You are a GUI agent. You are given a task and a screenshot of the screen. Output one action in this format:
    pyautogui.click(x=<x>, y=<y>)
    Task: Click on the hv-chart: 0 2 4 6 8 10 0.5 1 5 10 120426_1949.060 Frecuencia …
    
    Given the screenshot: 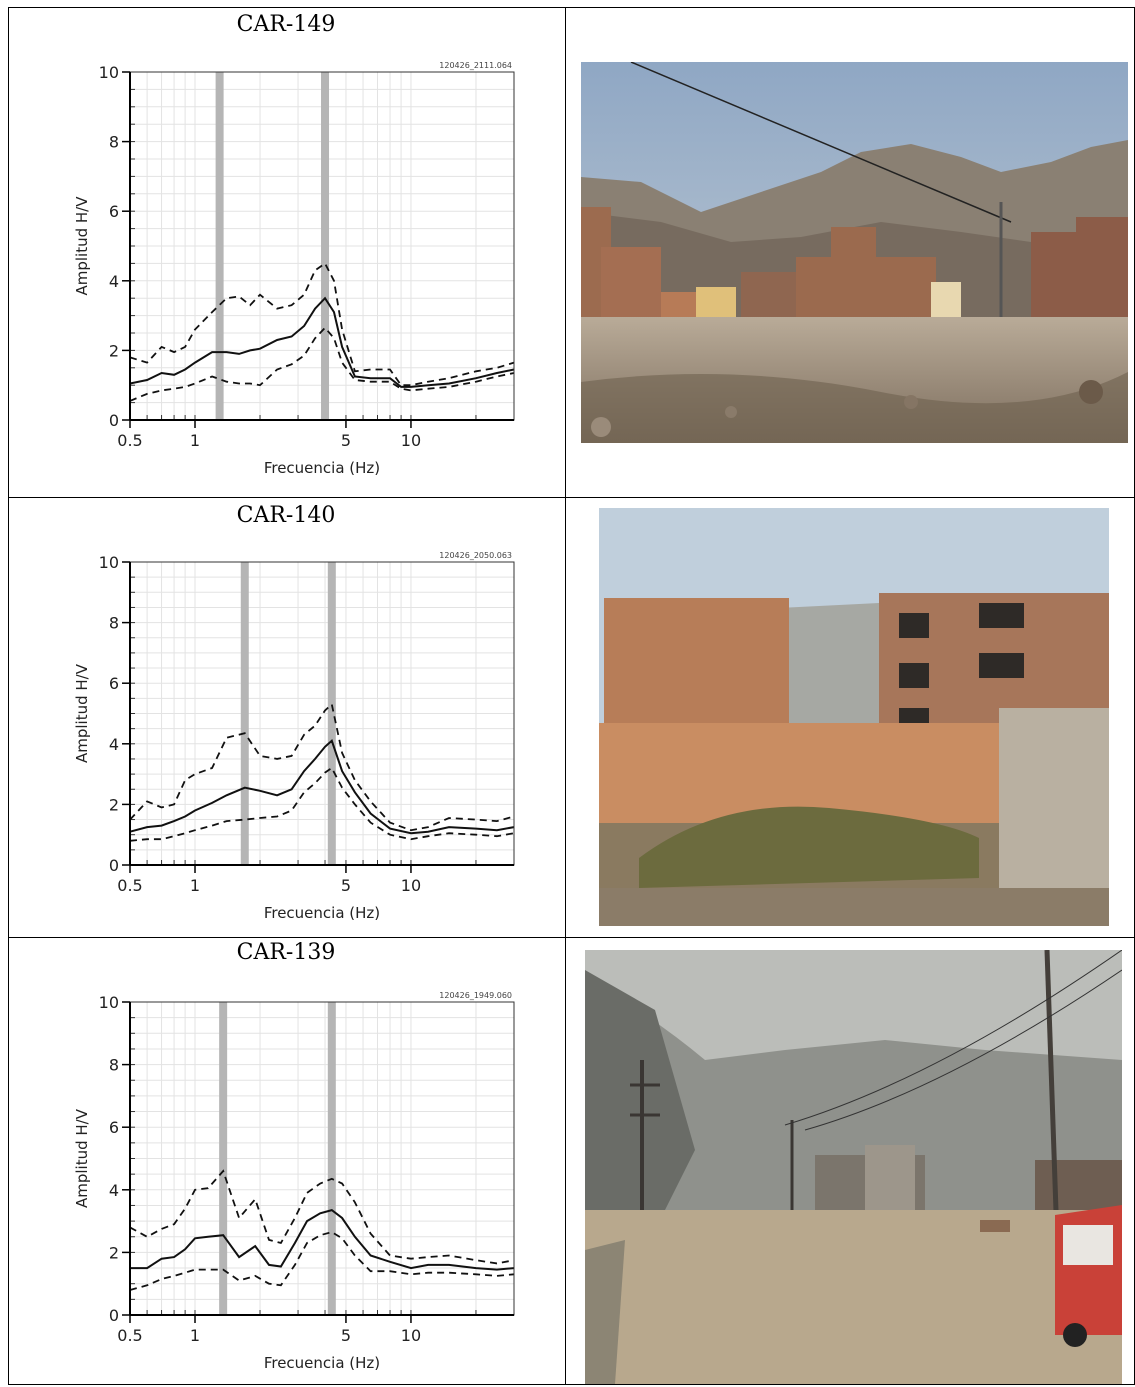 What is the action you would take?
    pyautogui.click(x=294, y=1181)
    